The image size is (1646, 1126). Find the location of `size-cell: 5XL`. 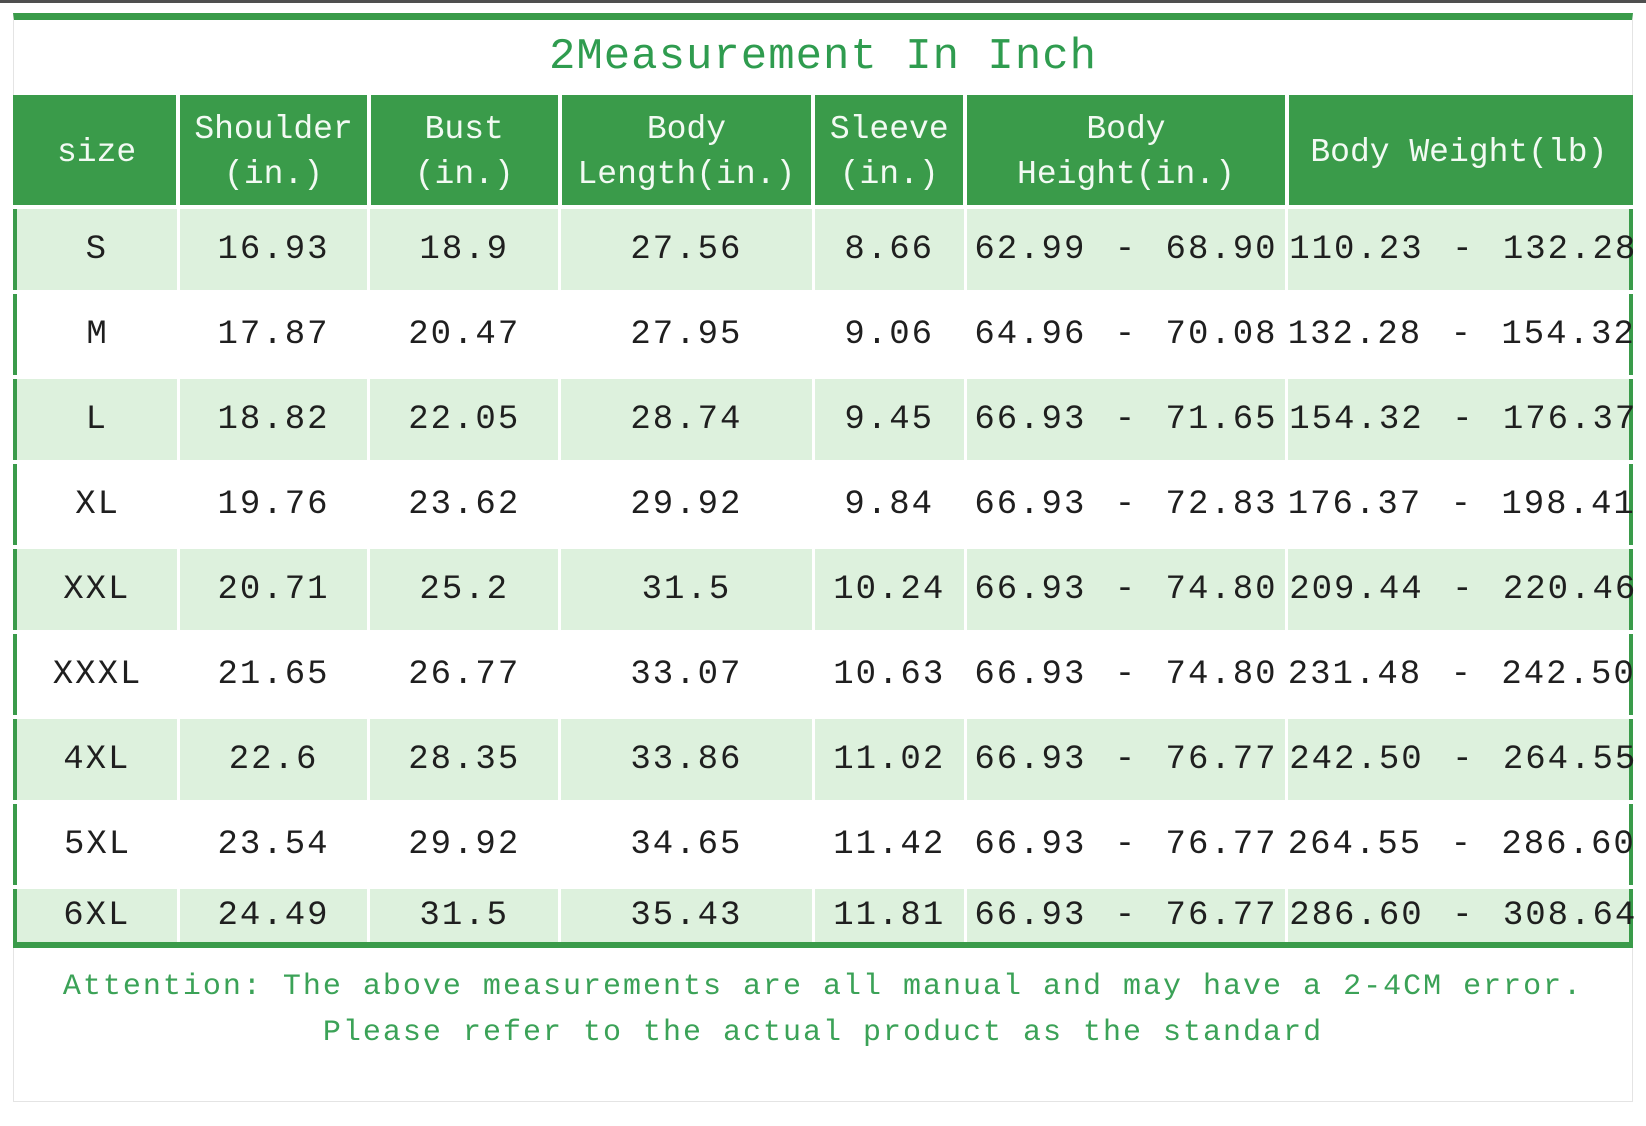

size-cell: 5XL is located at coordinates (97, 844).